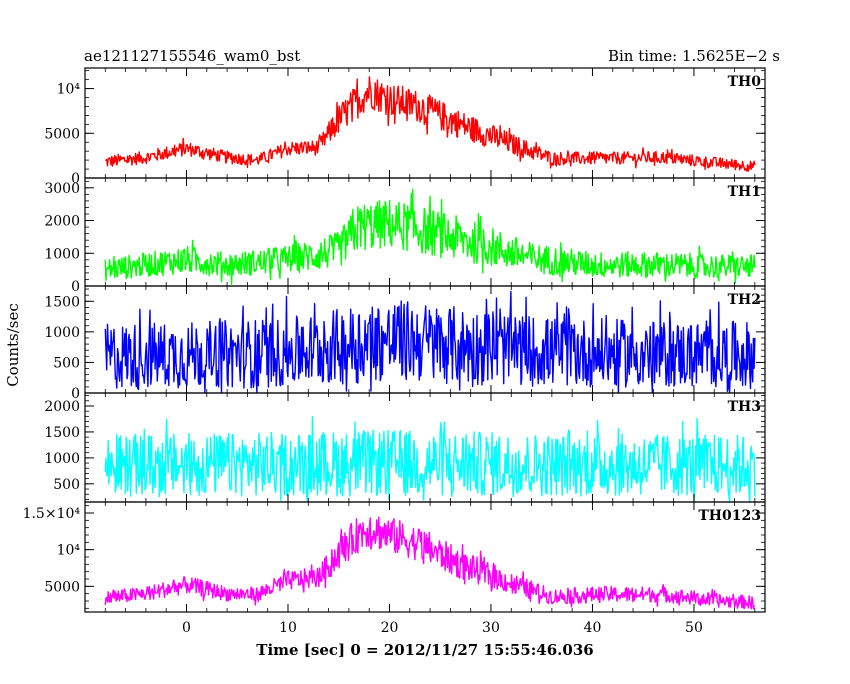 This screenshot has width=850, height=684. What do you see at coordinates (745, 82) in the screenshot?
I see `panel-label-th0: TH0` at bounding box center [745, 82].